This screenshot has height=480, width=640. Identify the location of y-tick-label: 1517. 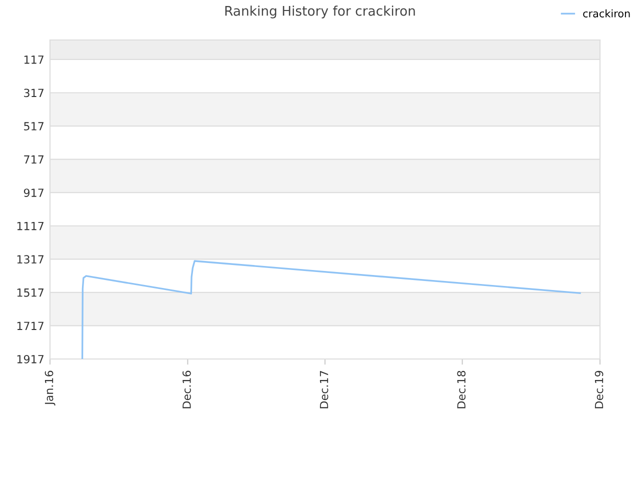
(30, 292).